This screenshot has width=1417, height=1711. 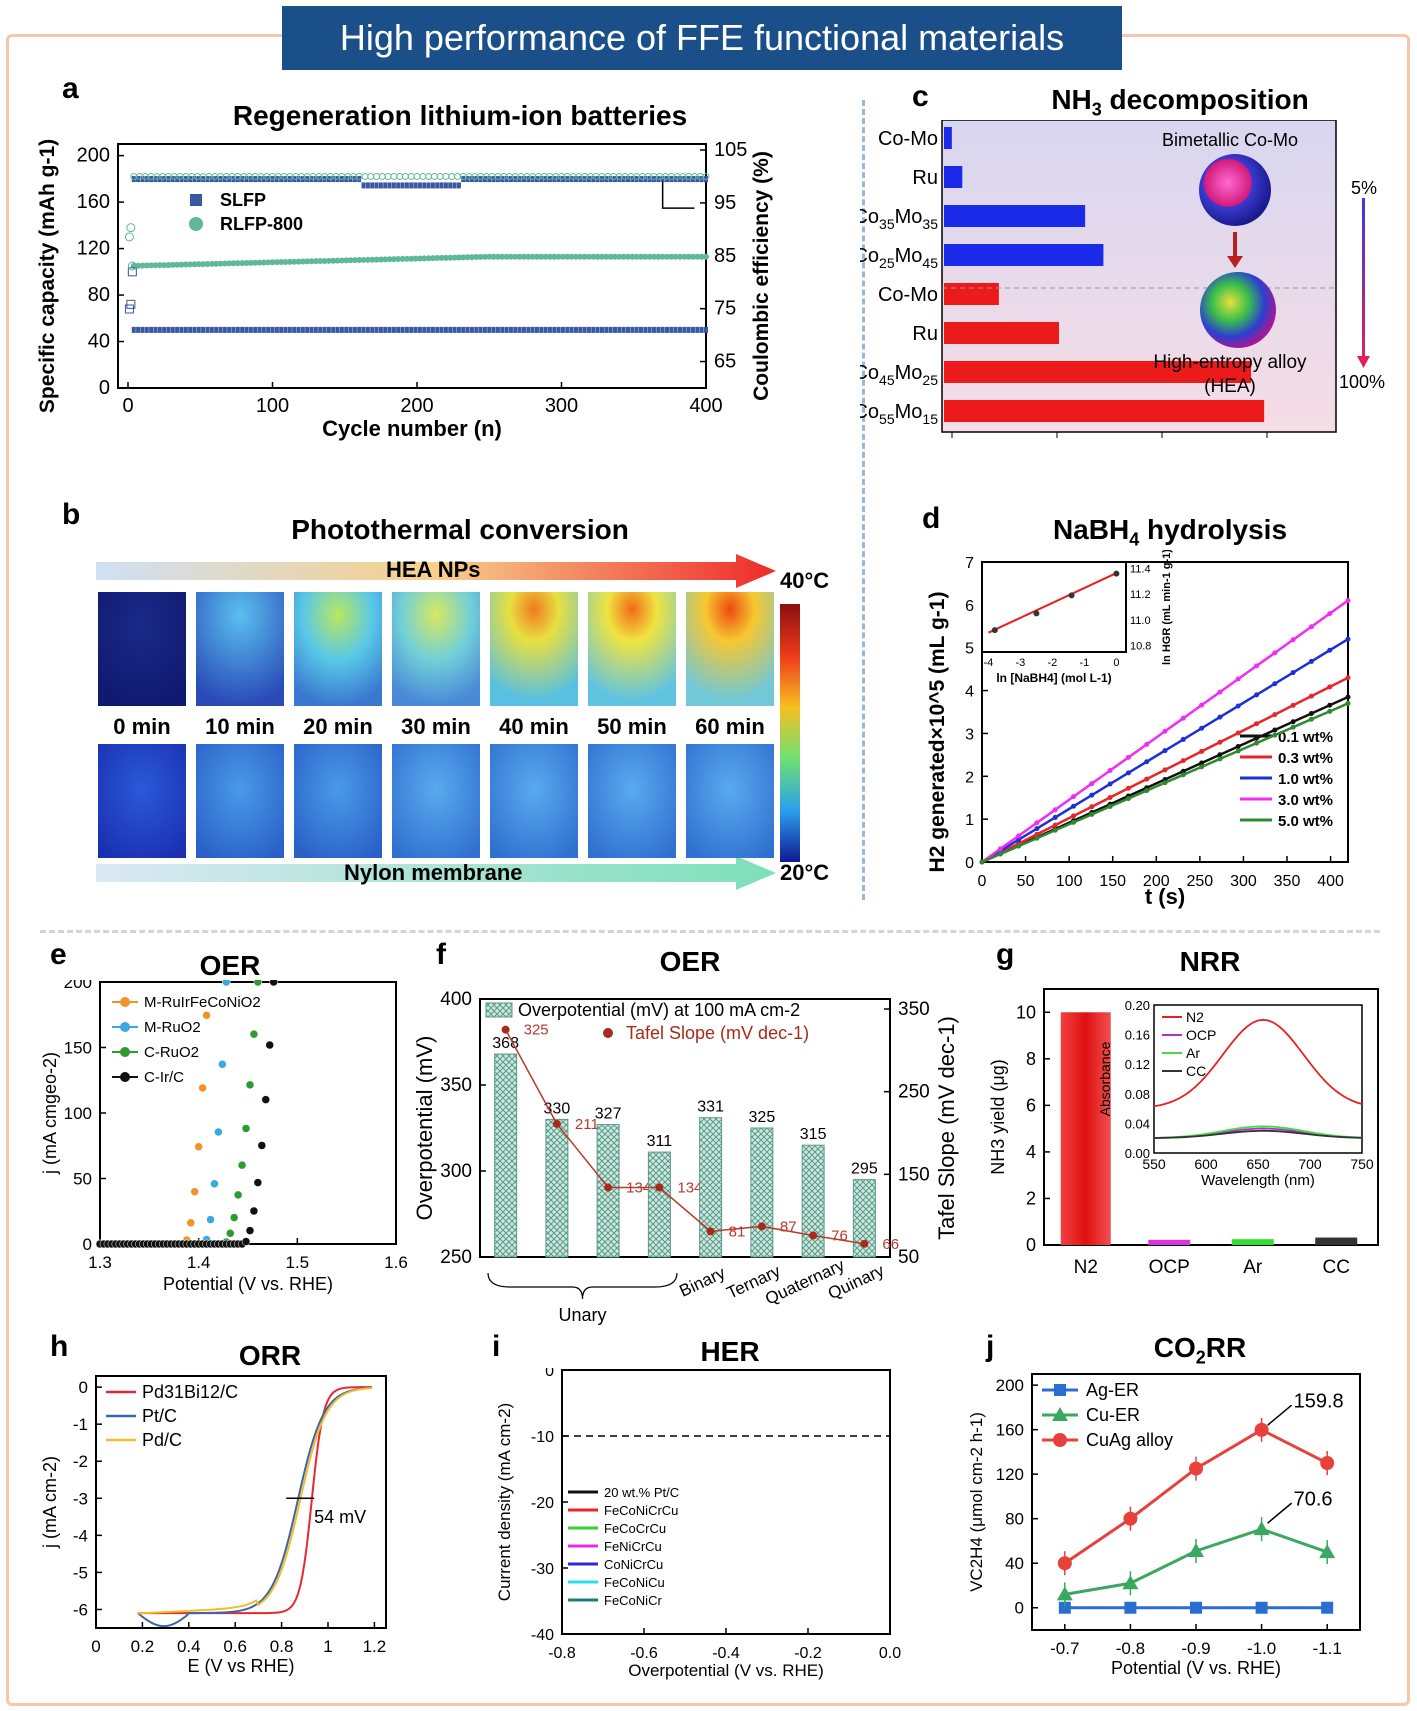 I want to click on overpotential-label: 315, so click(x=813, y=1134).